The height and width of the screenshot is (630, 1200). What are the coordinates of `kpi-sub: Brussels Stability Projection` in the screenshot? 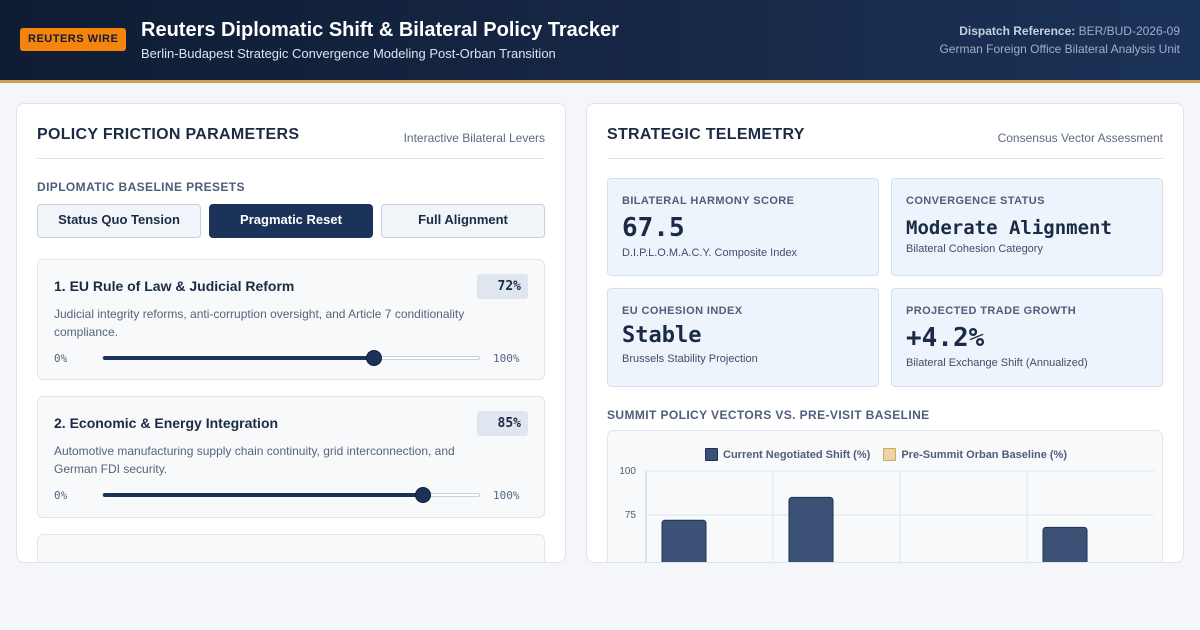 It's located at (690, 359).